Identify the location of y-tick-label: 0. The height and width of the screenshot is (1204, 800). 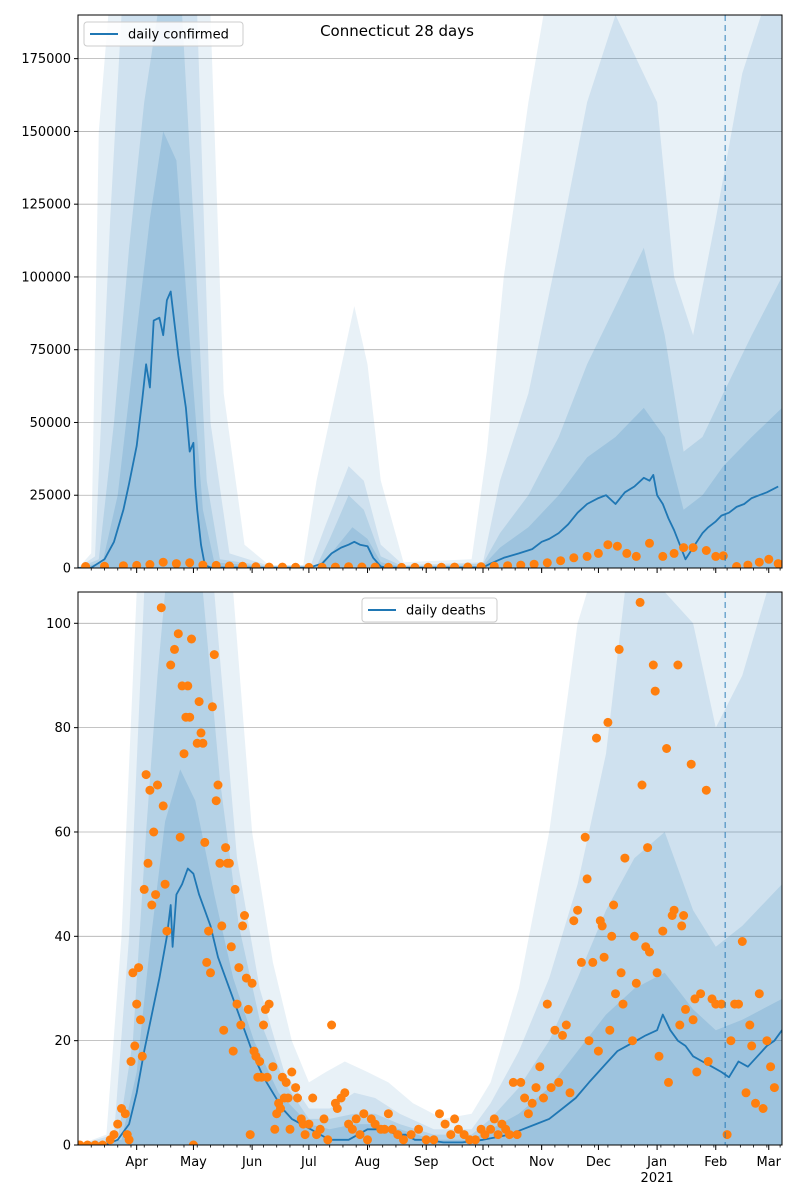
(67, 569).